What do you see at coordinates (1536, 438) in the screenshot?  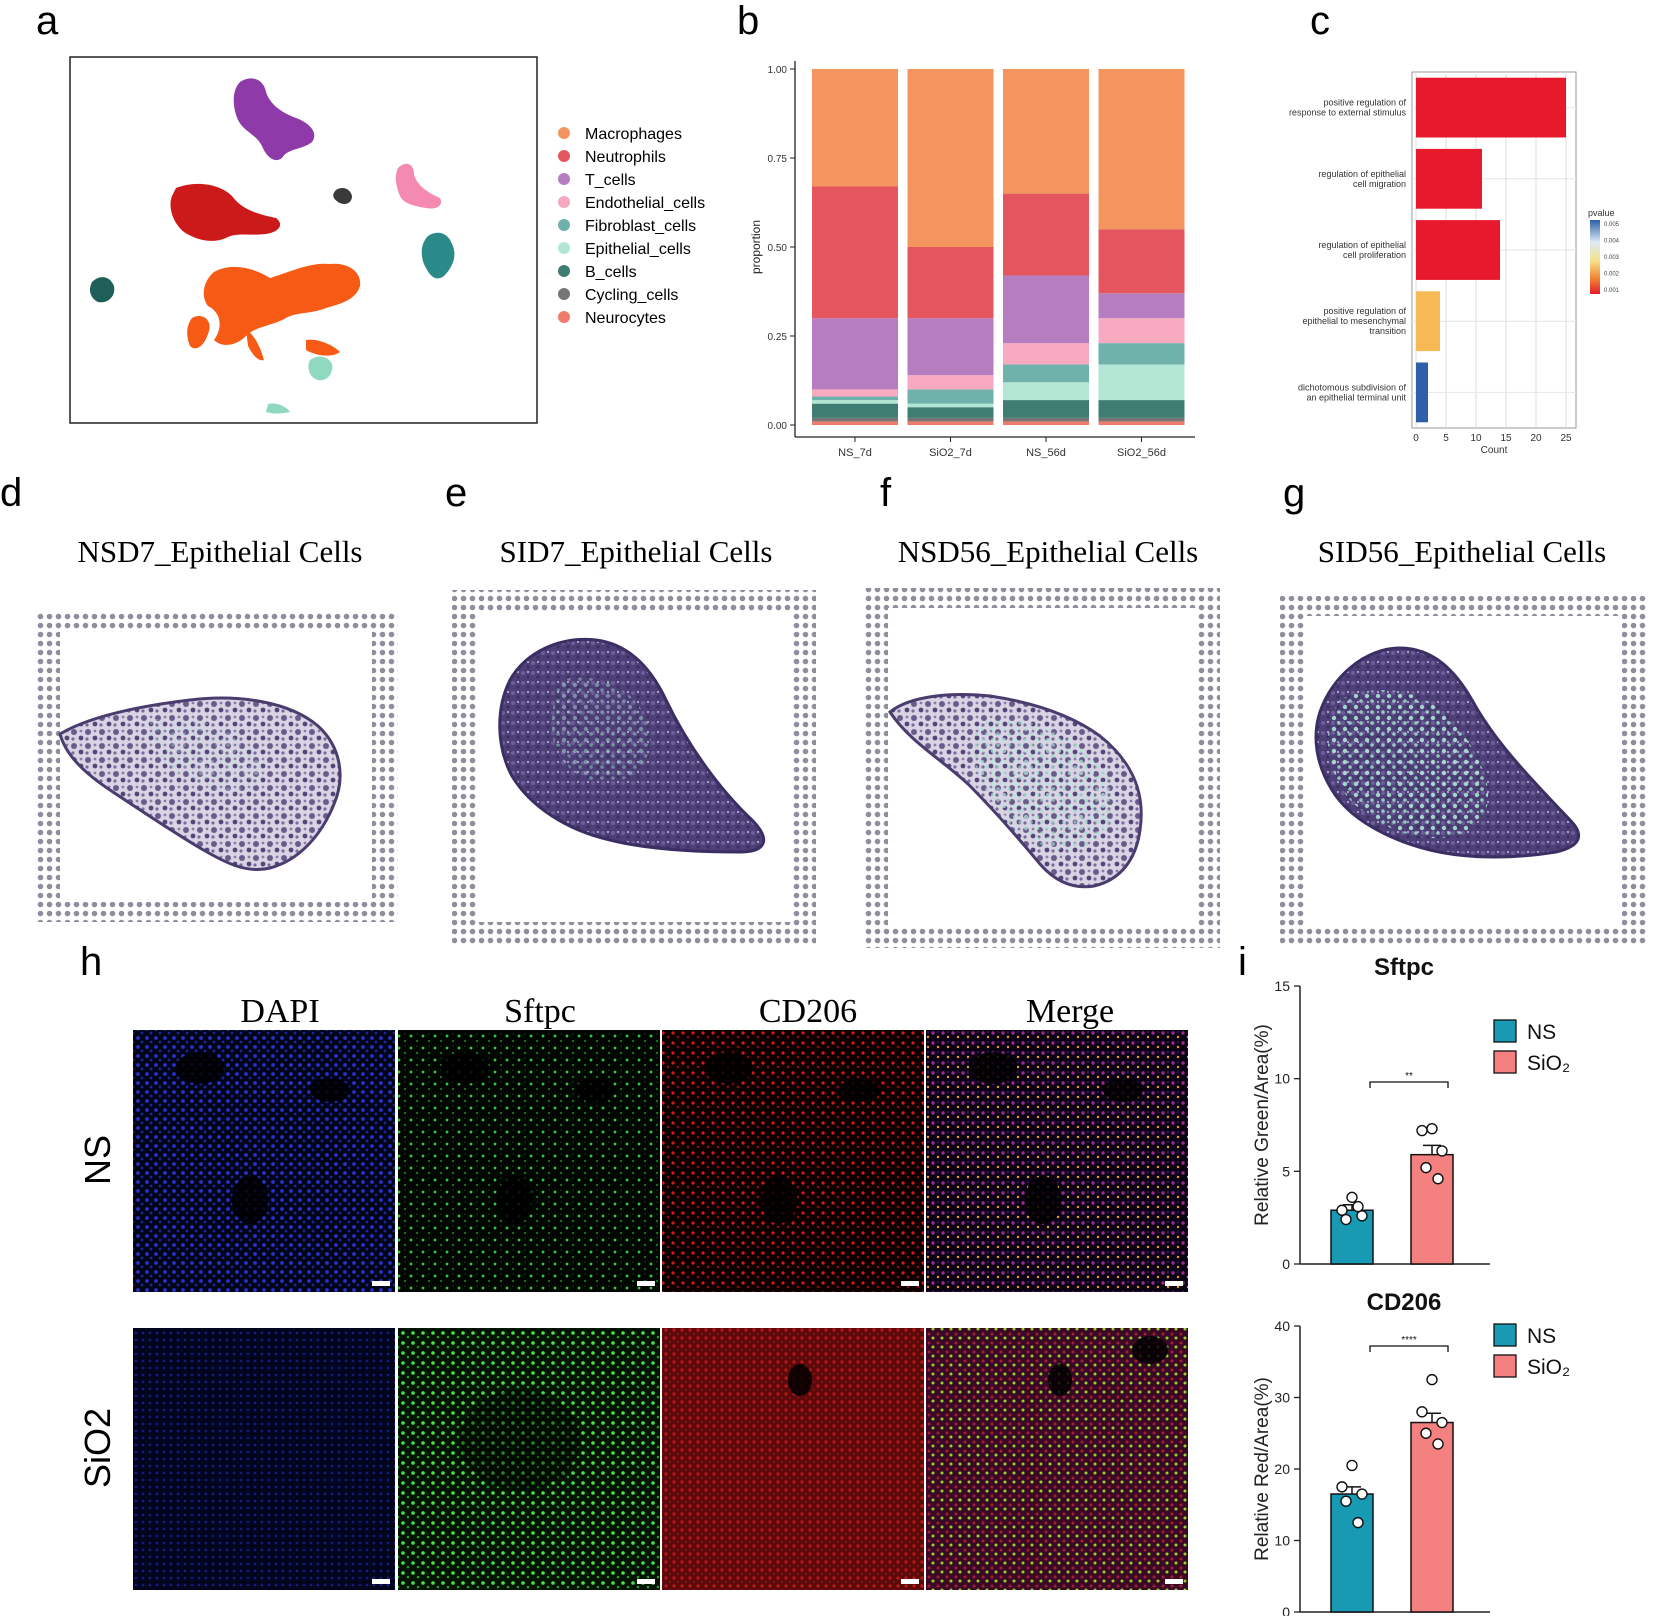 I see `x-tick-label: 20` at bounding box center [1536, 438].